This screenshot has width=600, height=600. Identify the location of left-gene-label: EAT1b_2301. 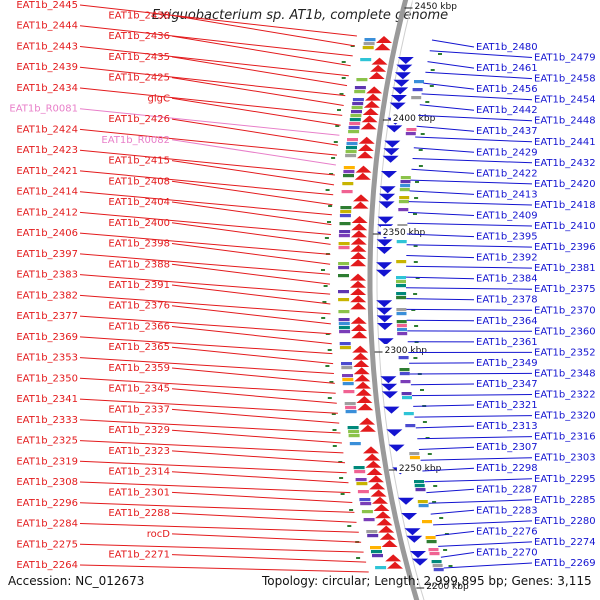
(139, 492).